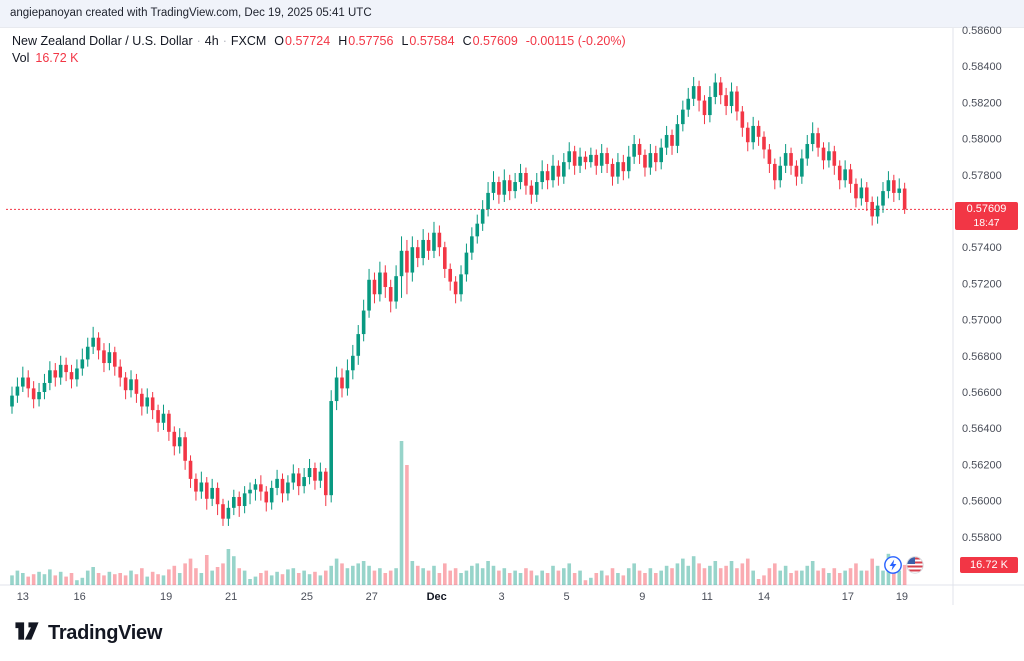  Describe the element at coordinates (343, 41) in the screenshot. I see `high-label: H` at that location.